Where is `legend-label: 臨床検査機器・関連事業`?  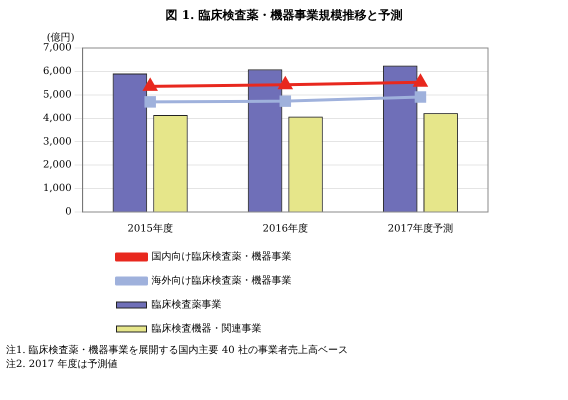 legend-label: 臨床検査機器・関連事業 is located at coordinates (282, 328).